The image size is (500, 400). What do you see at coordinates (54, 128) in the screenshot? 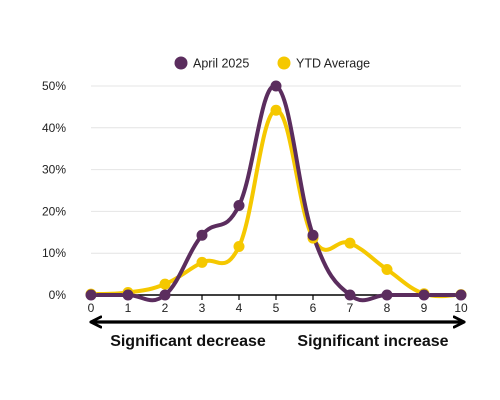
I see `y-tick-label: 40%` at bounding box center [54, 128].